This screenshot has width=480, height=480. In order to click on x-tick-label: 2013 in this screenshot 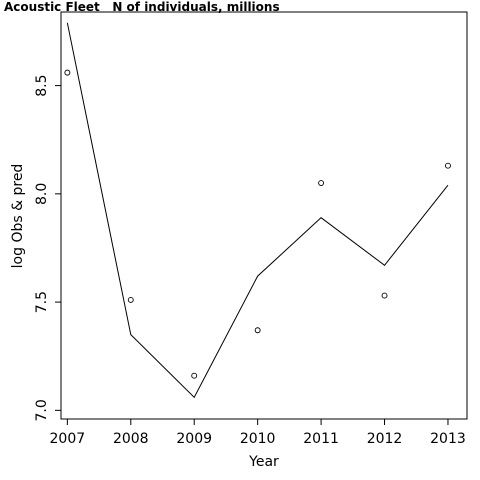, I will do `click(448, 439)`.